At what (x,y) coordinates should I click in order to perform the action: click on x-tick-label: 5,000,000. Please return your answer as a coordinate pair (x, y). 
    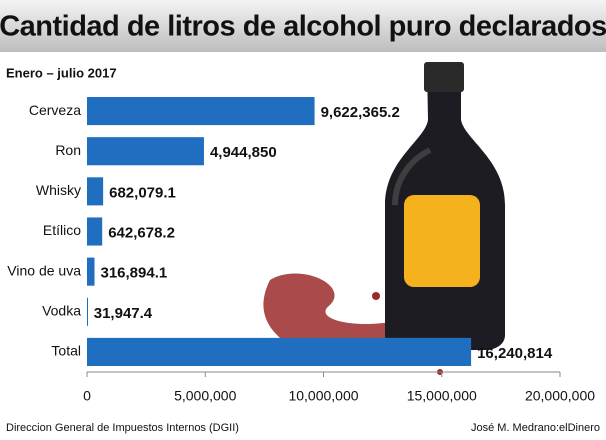
    Looking at the image, I should click on (205, 396).